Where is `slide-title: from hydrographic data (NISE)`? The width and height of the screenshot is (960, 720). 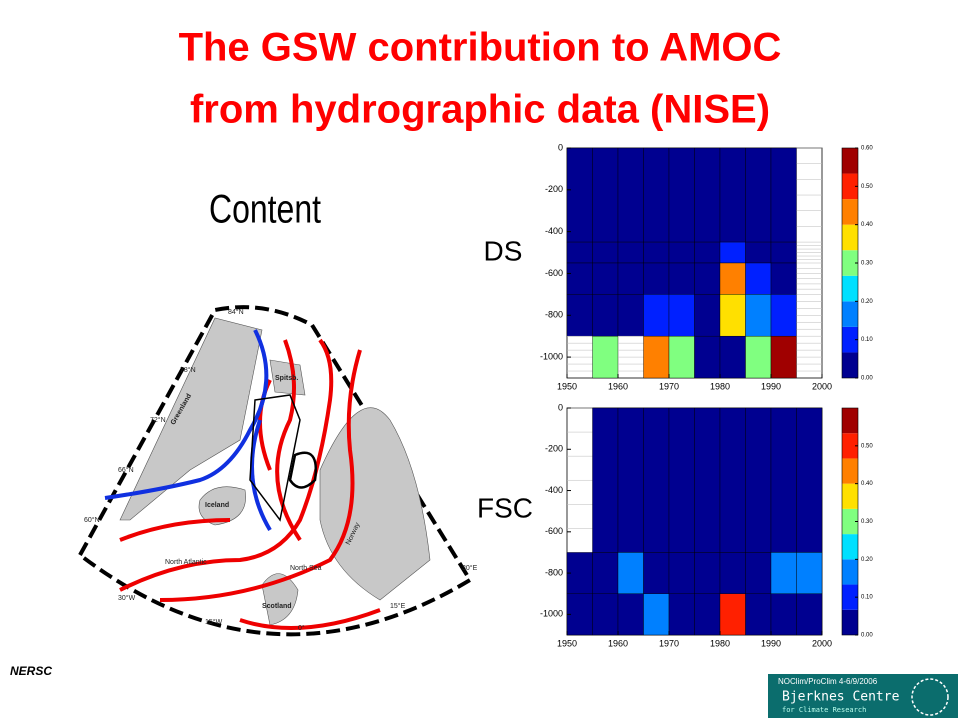
slide-title: from hydrographic data (NISE) is located at coordinates (480, 110).